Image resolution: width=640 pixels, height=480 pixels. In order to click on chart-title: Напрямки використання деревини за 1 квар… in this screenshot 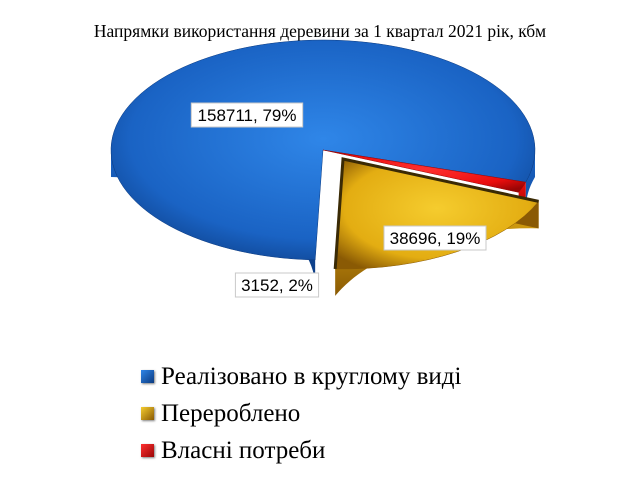, I will do `click(320, 31)`.